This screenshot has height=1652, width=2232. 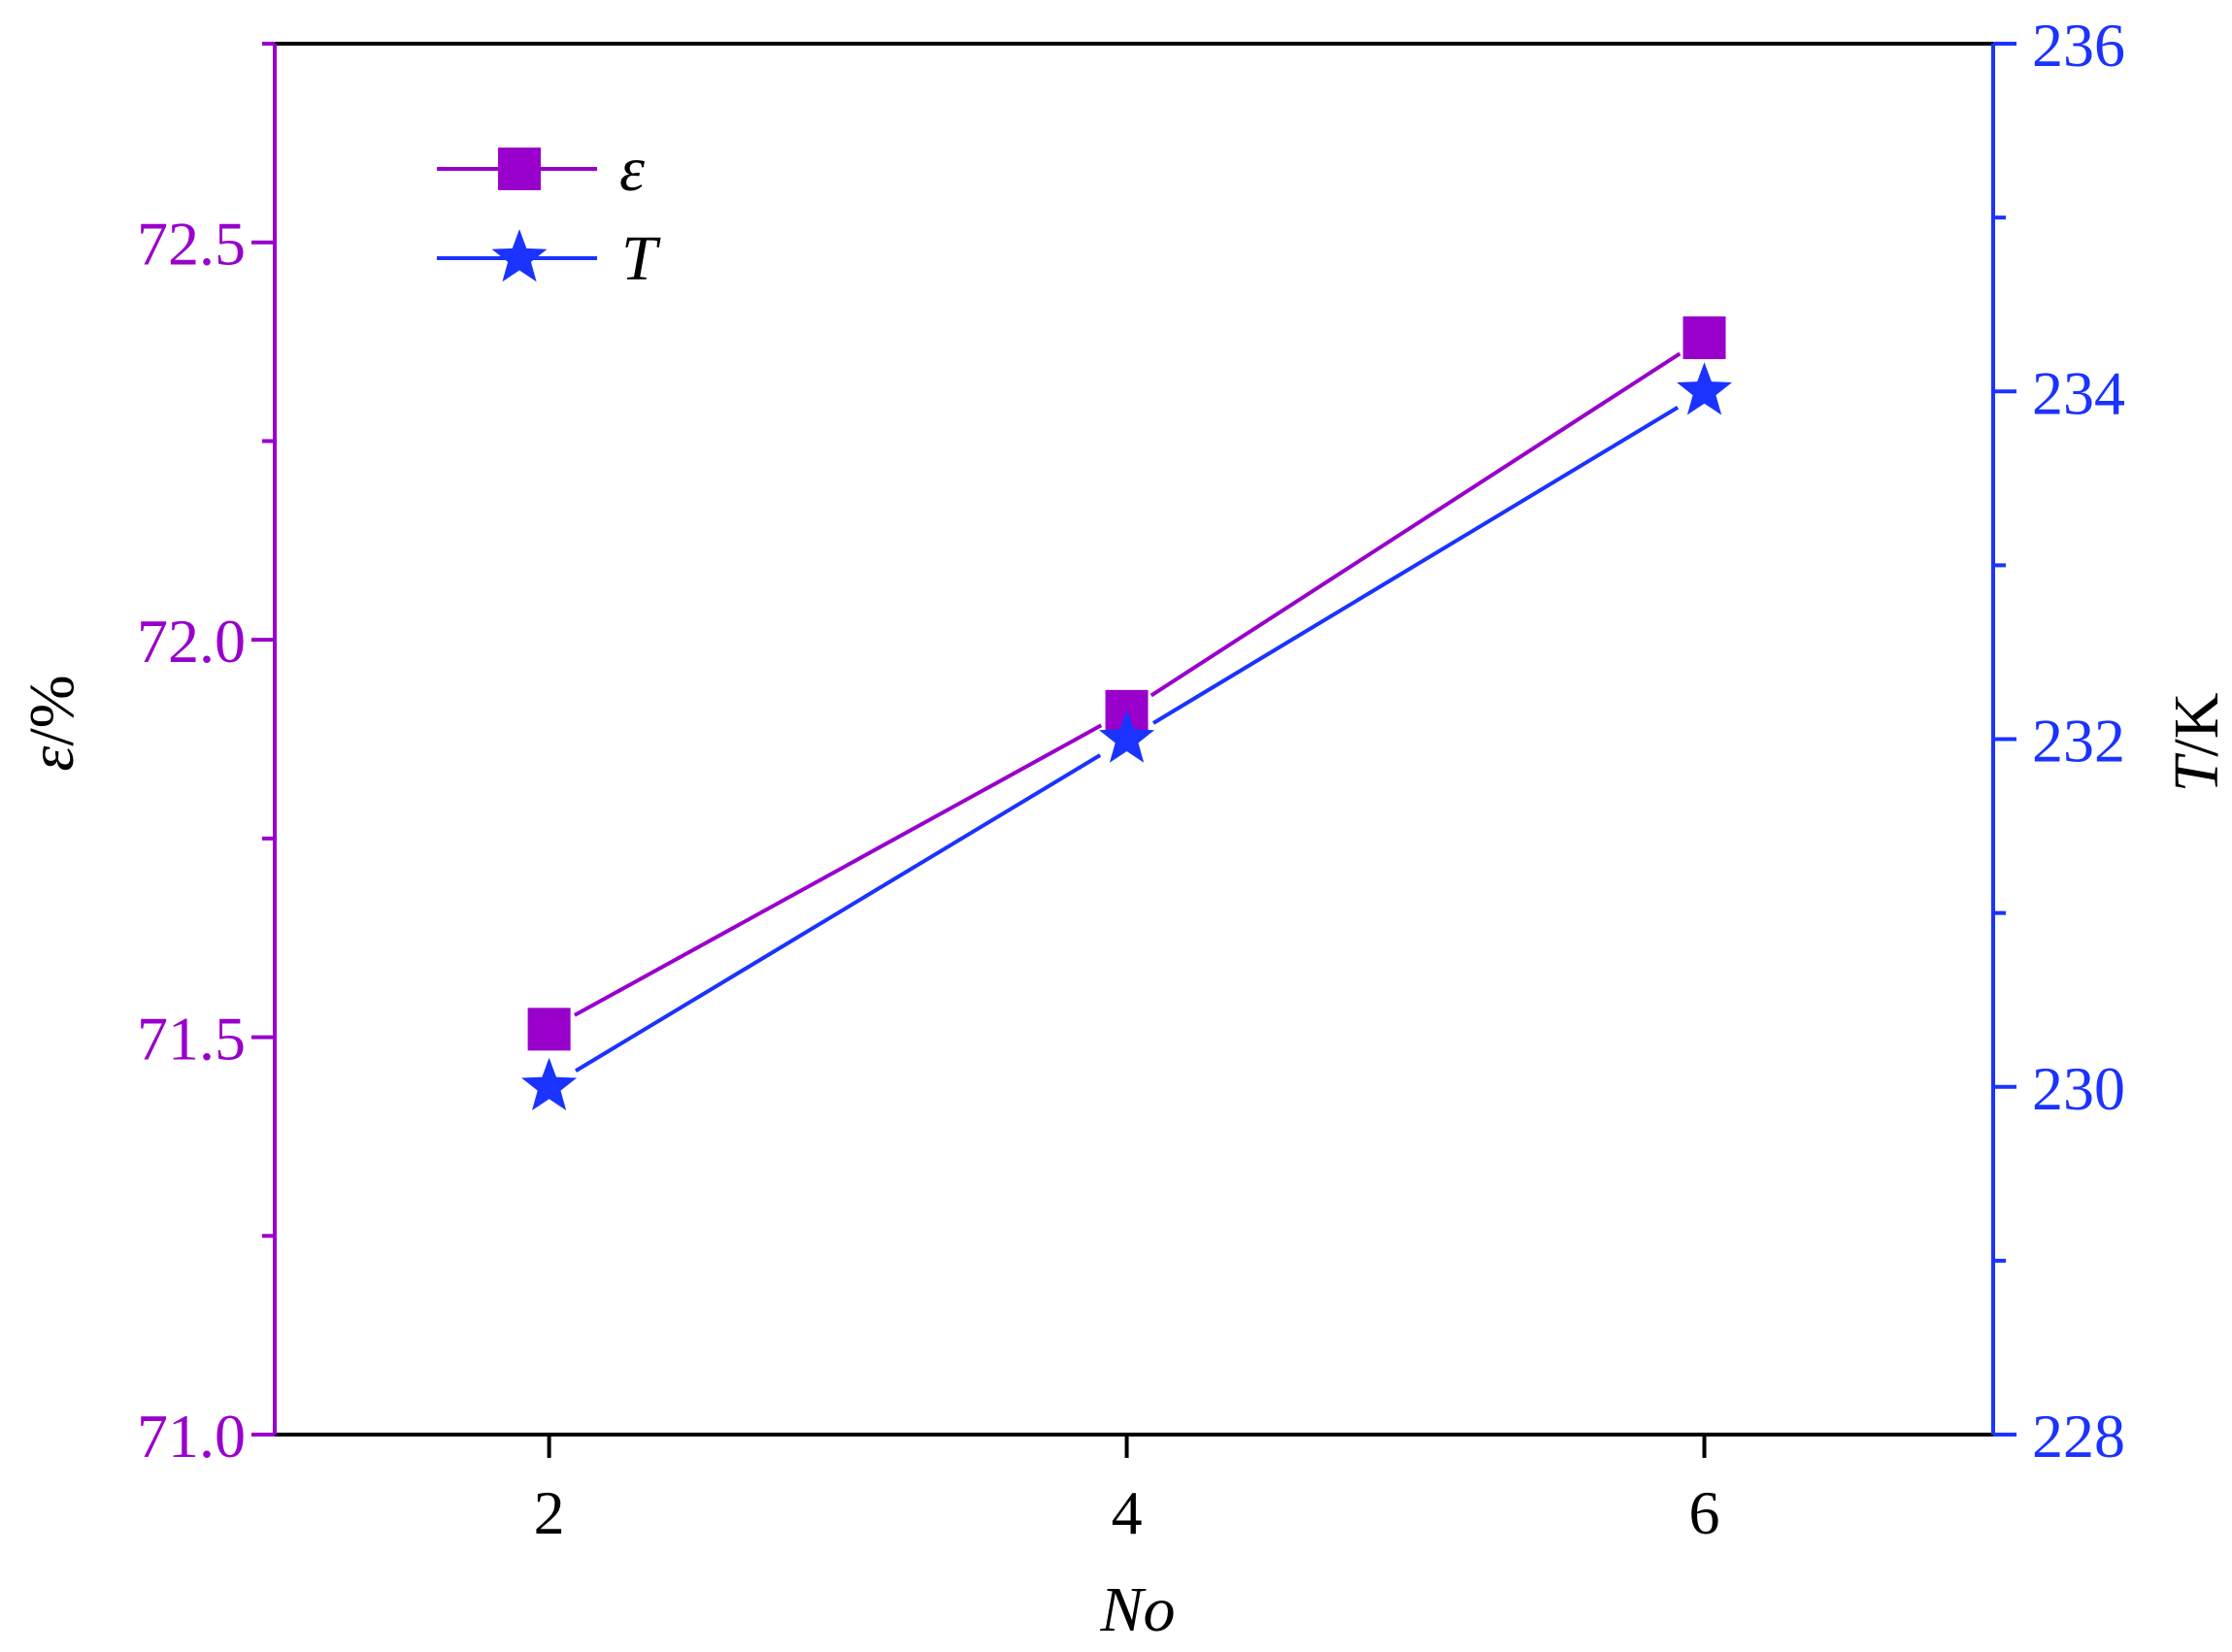 What do you see at coordinates (52, 759) in the screenshot?
I see `left-y-axis-title-symbol: ε` at bounding box center [52, 759].